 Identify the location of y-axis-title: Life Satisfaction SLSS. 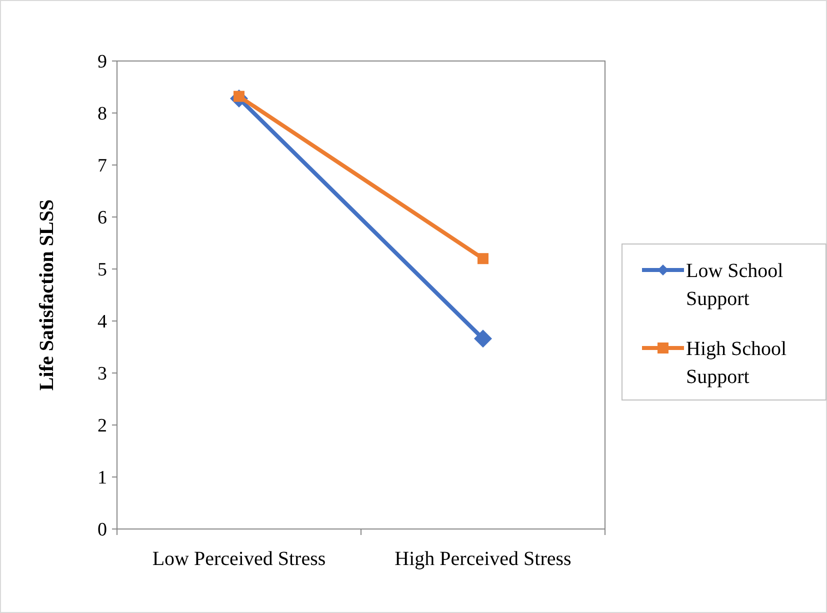
(47, 295).